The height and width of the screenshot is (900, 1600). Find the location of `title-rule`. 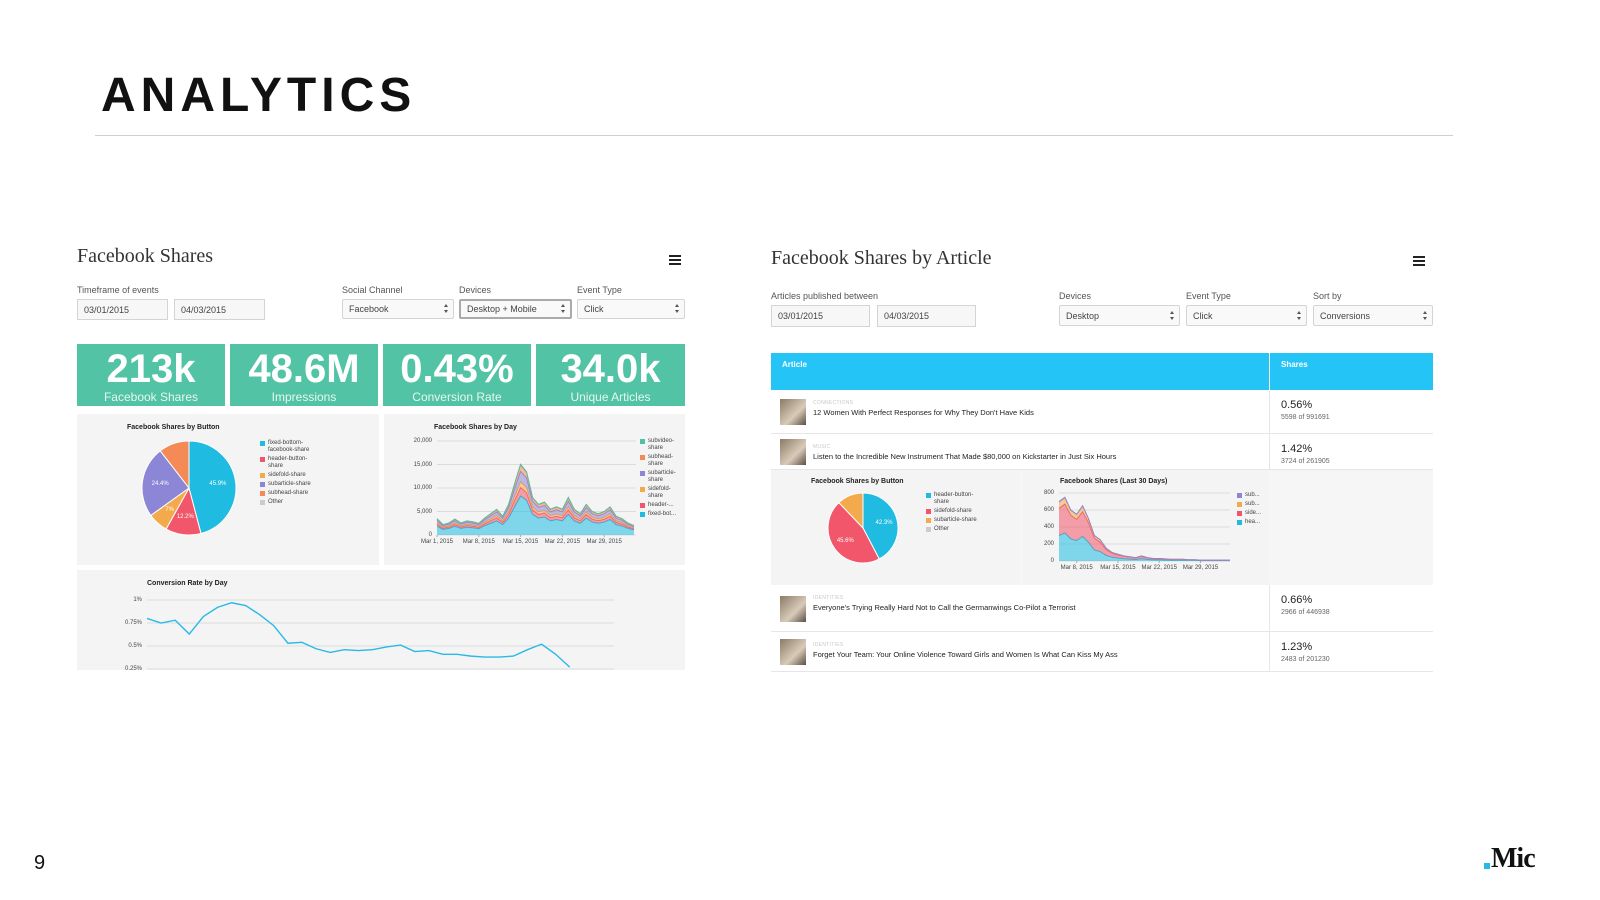

title-rule is located at coordinates (774, 135).